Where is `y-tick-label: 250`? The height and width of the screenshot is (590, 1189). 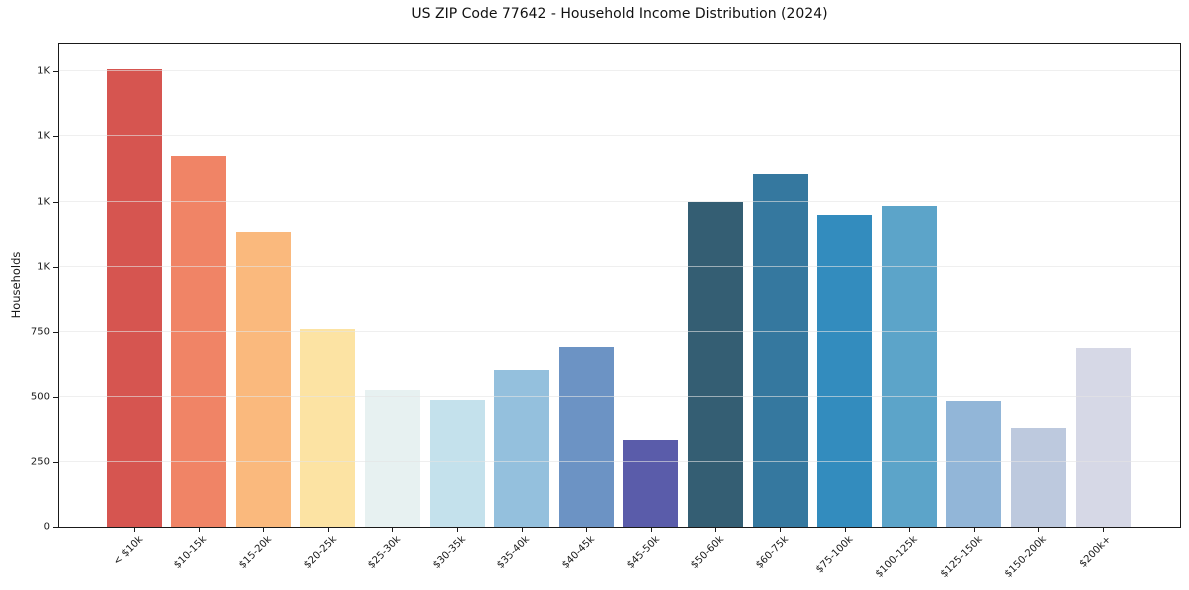
y-tick-label: 250 is located at coordinates (40, 462).